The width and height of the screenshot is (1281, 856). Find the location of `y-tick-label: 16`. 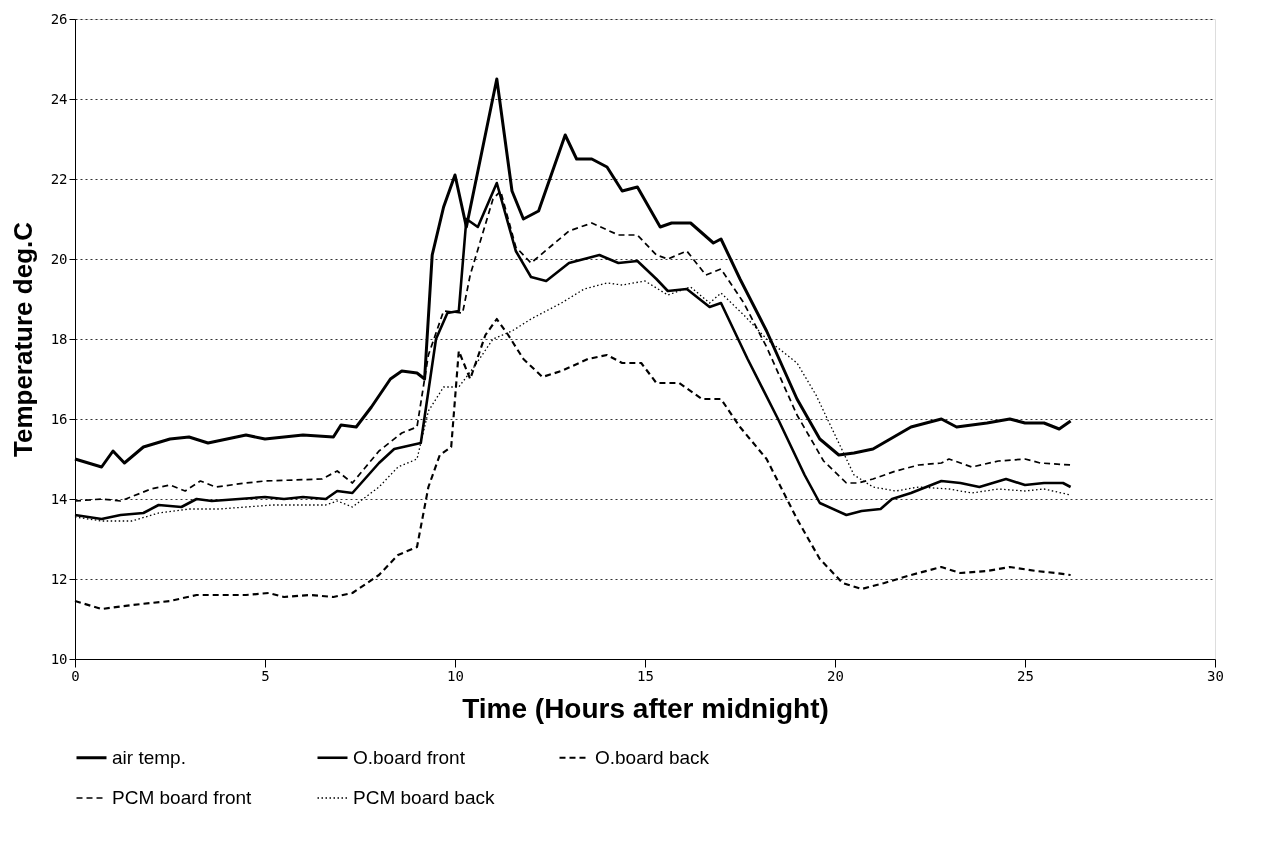

y-tick-label: 16 is located at coordinates (59, 418).